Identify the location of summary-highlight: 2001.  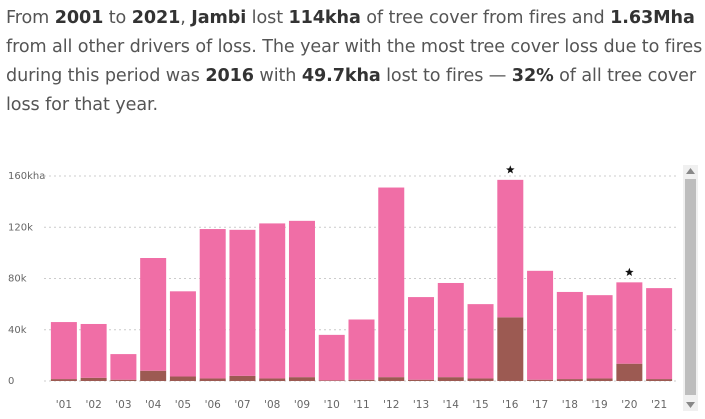
(79, 18).